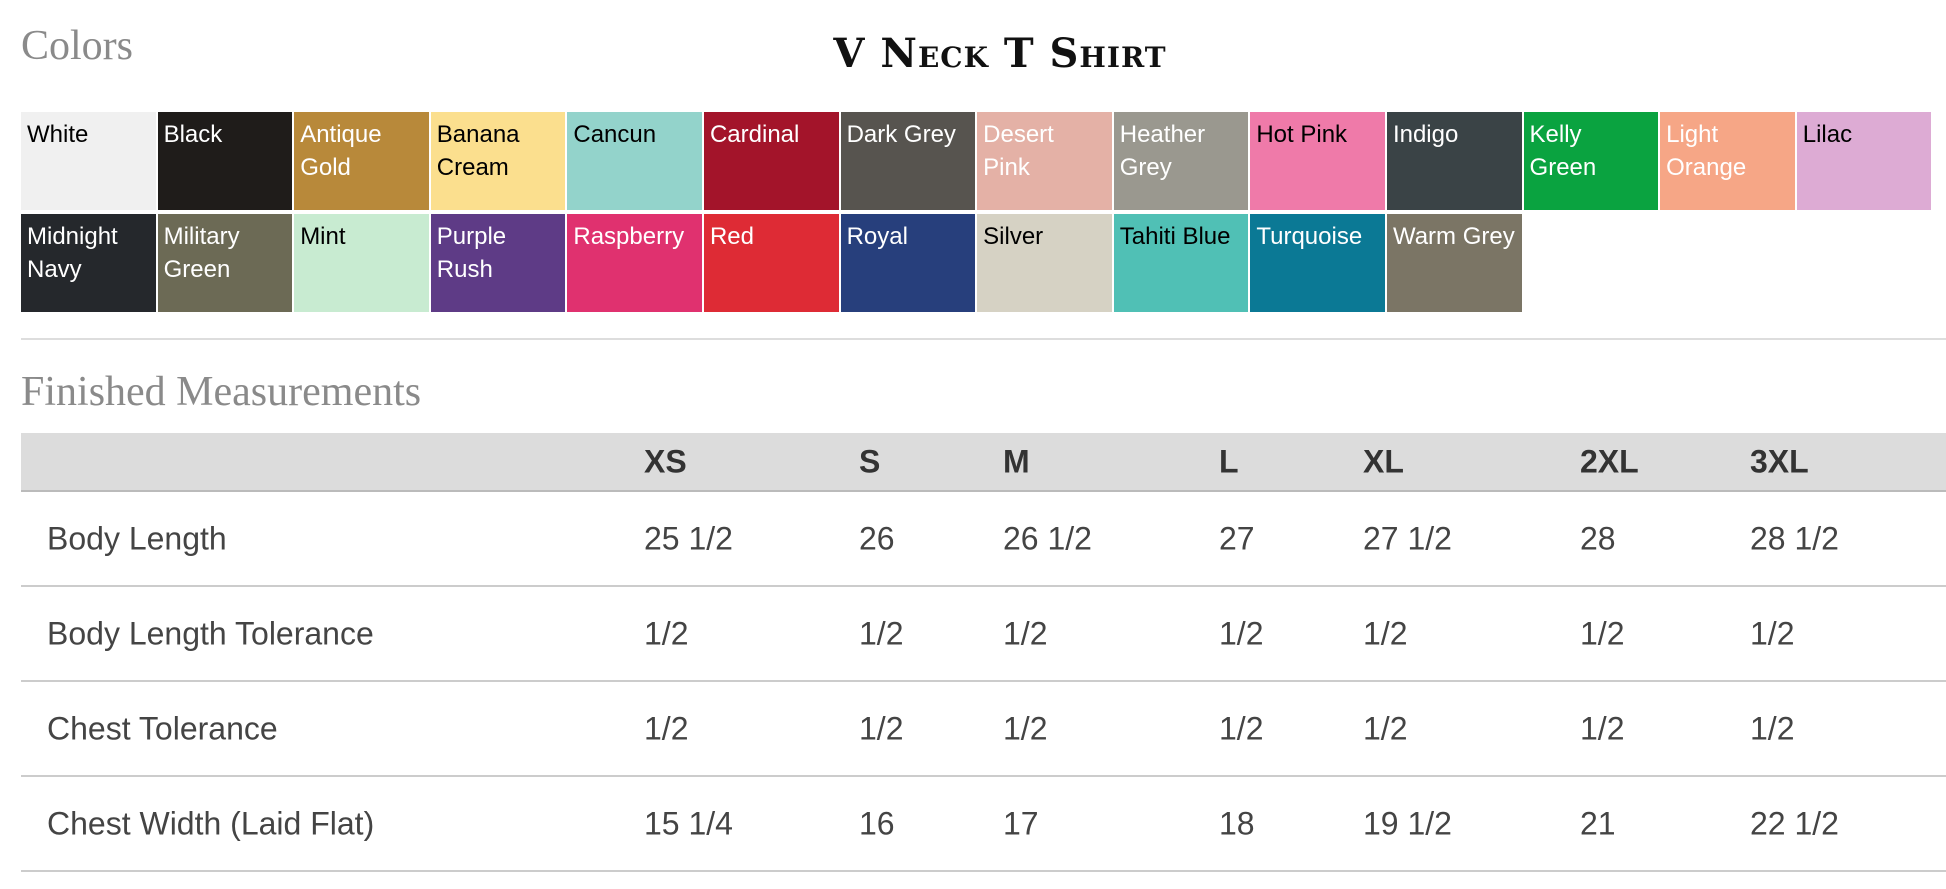  I want to click on color-swatch: Antique Gold, so click(362, 161).